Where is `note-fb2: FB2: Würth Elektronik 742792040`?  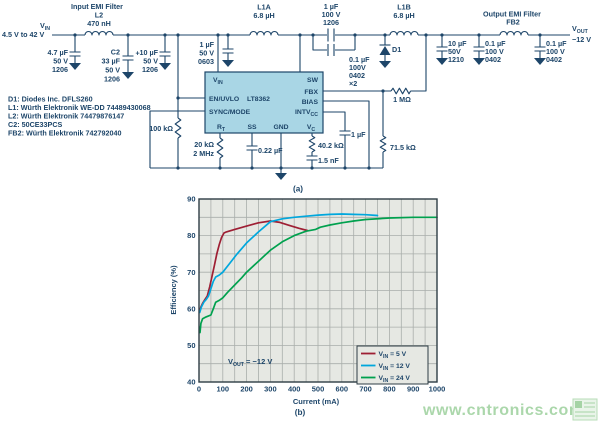 note-fb2: FB2: Würth Elektronik 742792040 is located at coordinates (64, 133).